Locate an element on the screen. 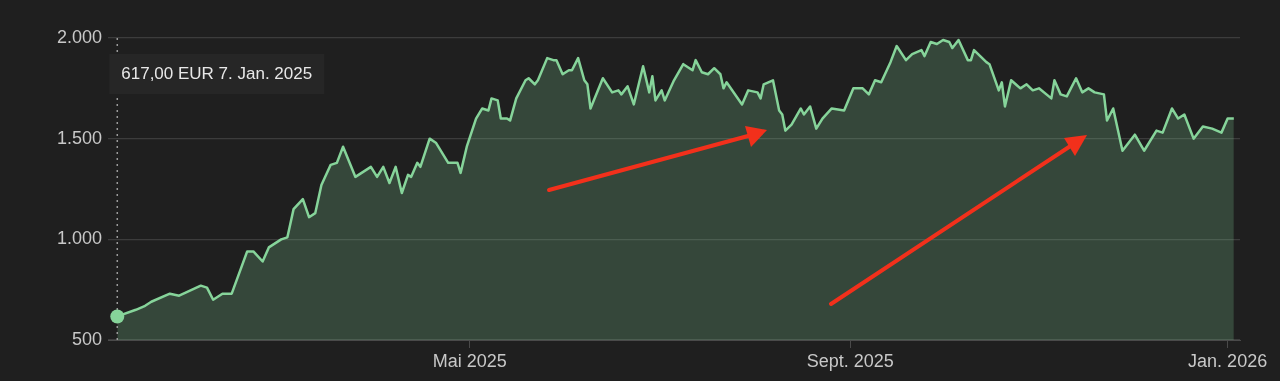  y-tick-label: 1.000 is located at coordinates (79, 238).